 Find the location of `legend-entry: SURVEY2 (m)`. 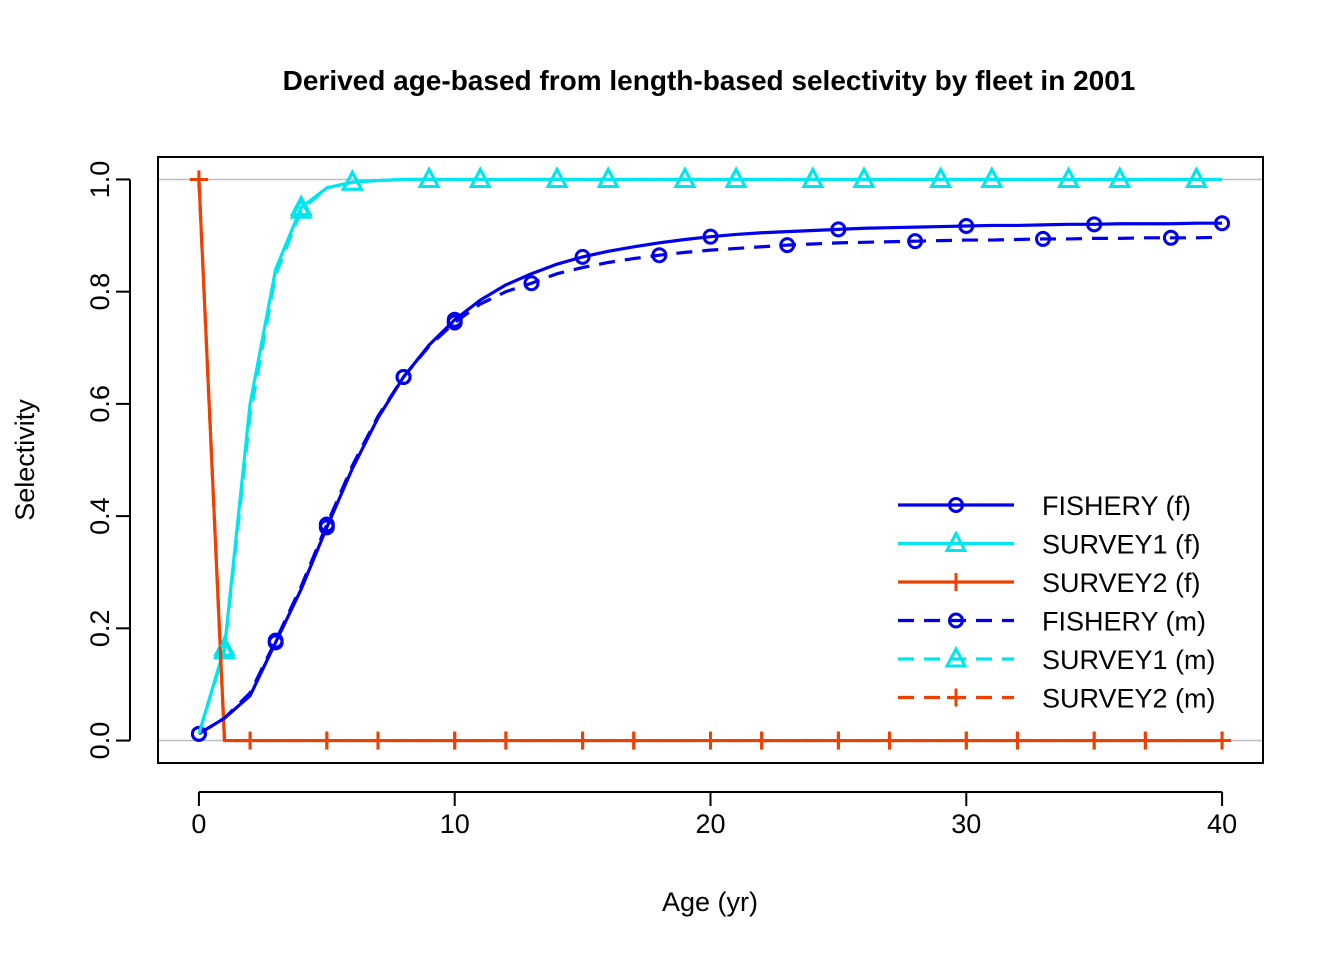

legend-entry: SURVEY2 (m) is located at coordinates (1057, 699).